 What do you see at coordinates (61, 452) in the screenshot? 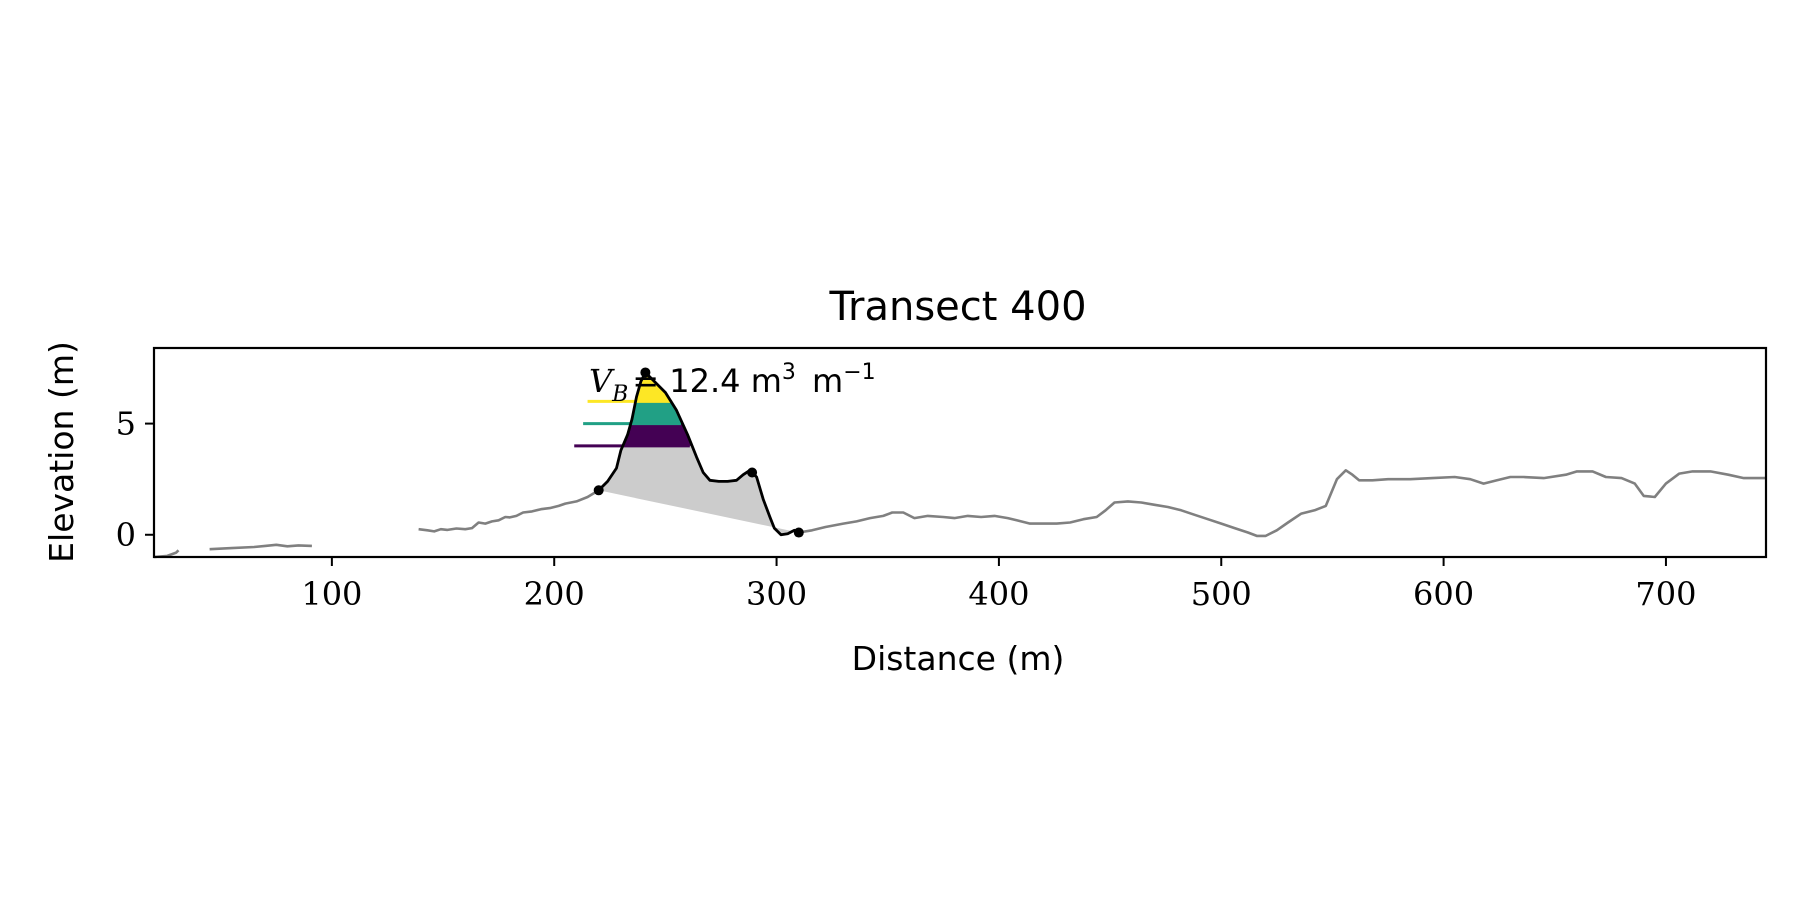
I see `y-axis-label: Elevation (m)` at bounding box center [61, 452].